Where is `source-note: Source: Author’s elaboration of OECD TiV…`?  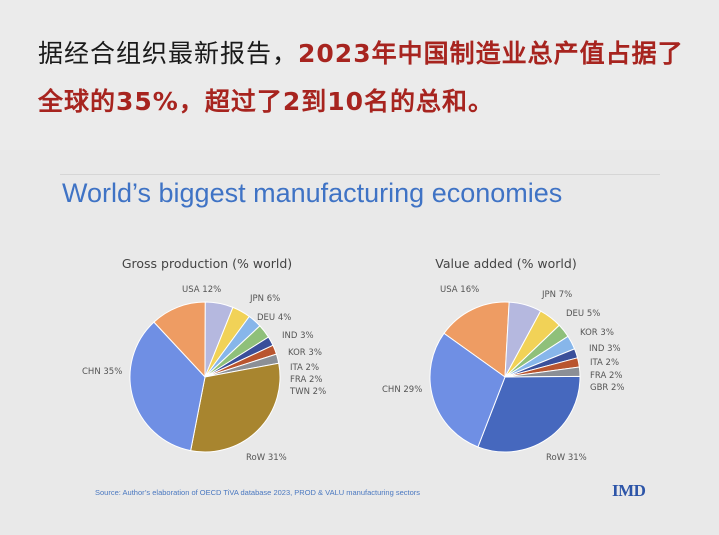 source-note: Source: Author’s elaboration of OECD TiV… is located at coordinates (258, 492).